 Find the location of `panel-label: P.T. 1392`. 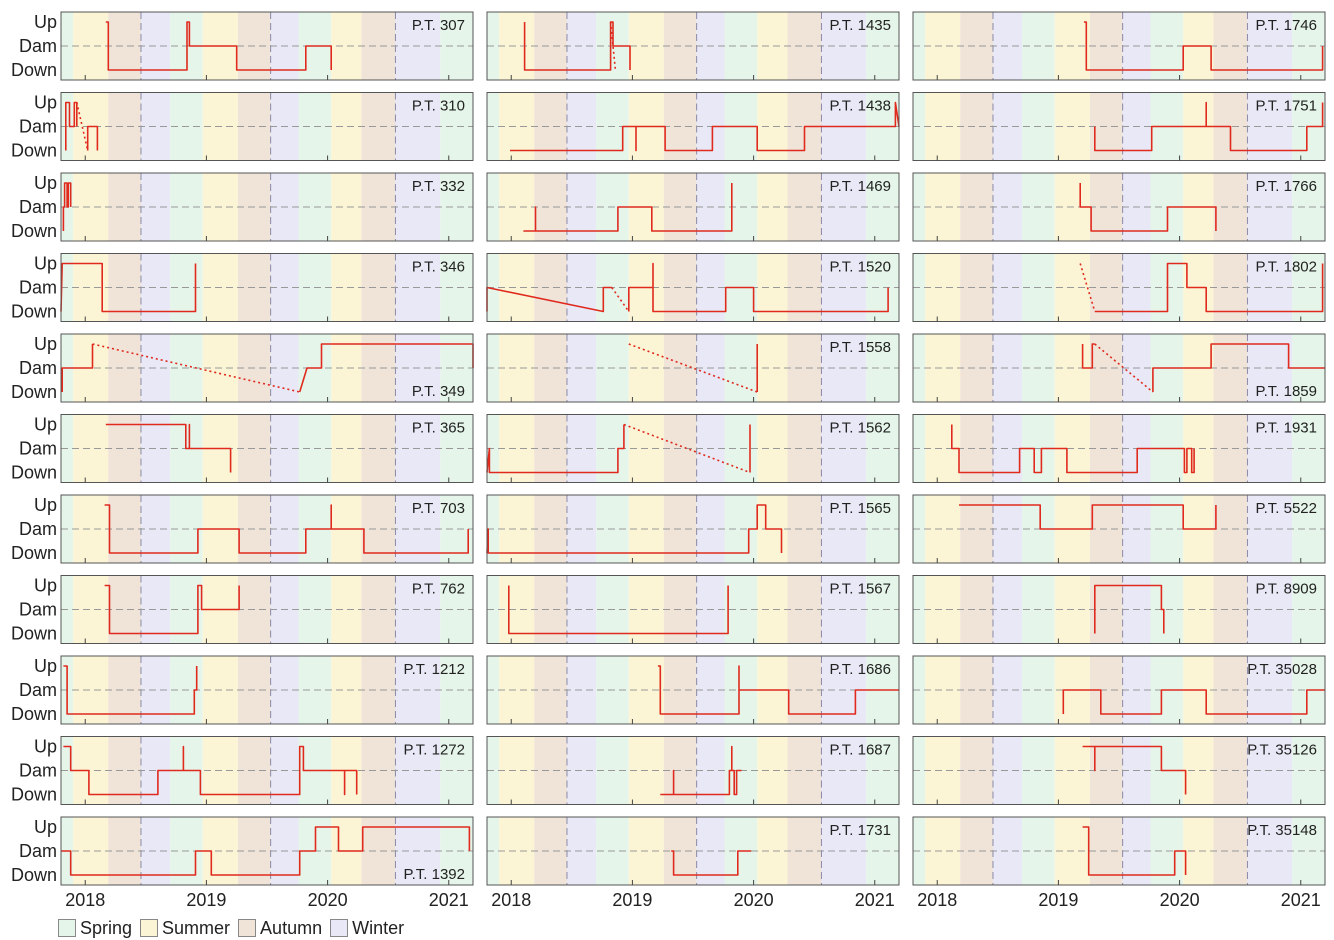

panel-label: P.T. 1392 is located at coordinates (434, 874).